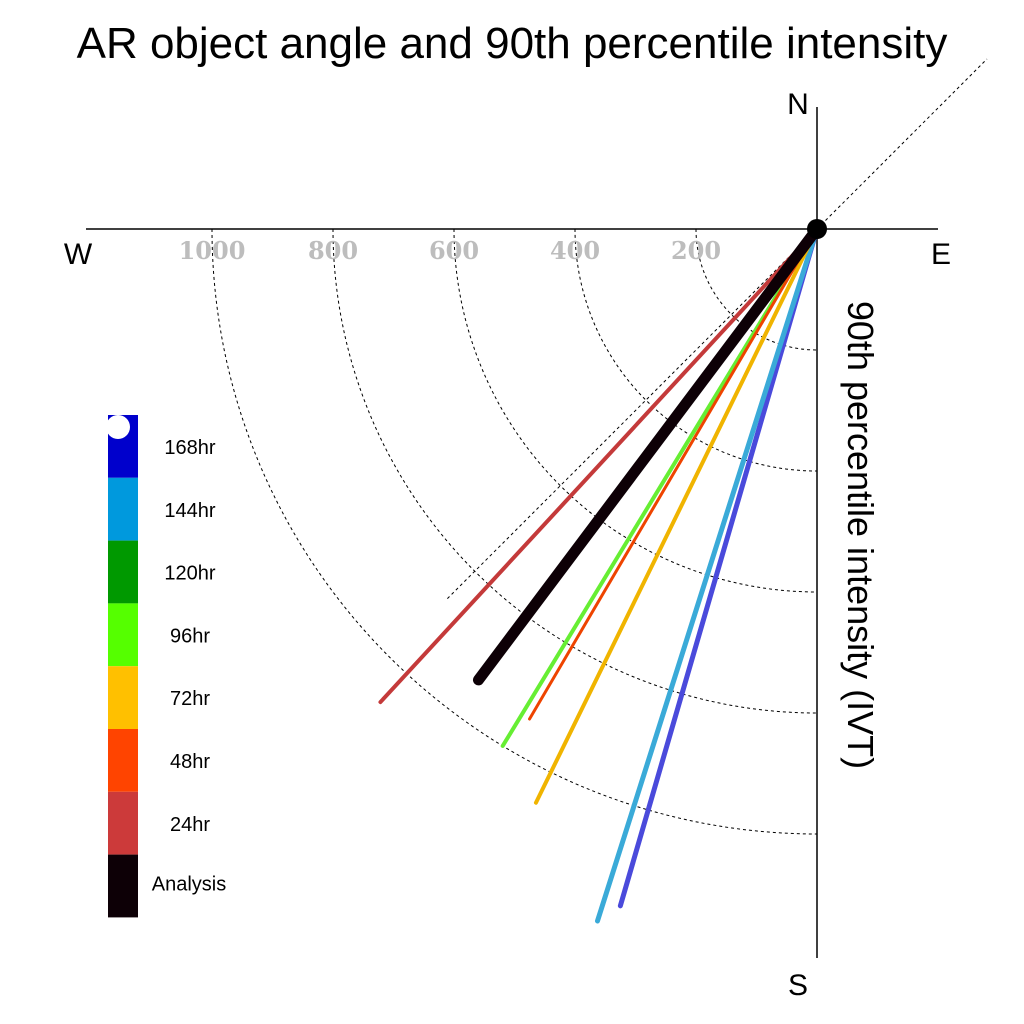 The width and height of the screenshot is (1024, 1024). Describe the element at coordinates (190, 699) in the screenshot. I see `legend-label-72hr: 72hr` at that location.